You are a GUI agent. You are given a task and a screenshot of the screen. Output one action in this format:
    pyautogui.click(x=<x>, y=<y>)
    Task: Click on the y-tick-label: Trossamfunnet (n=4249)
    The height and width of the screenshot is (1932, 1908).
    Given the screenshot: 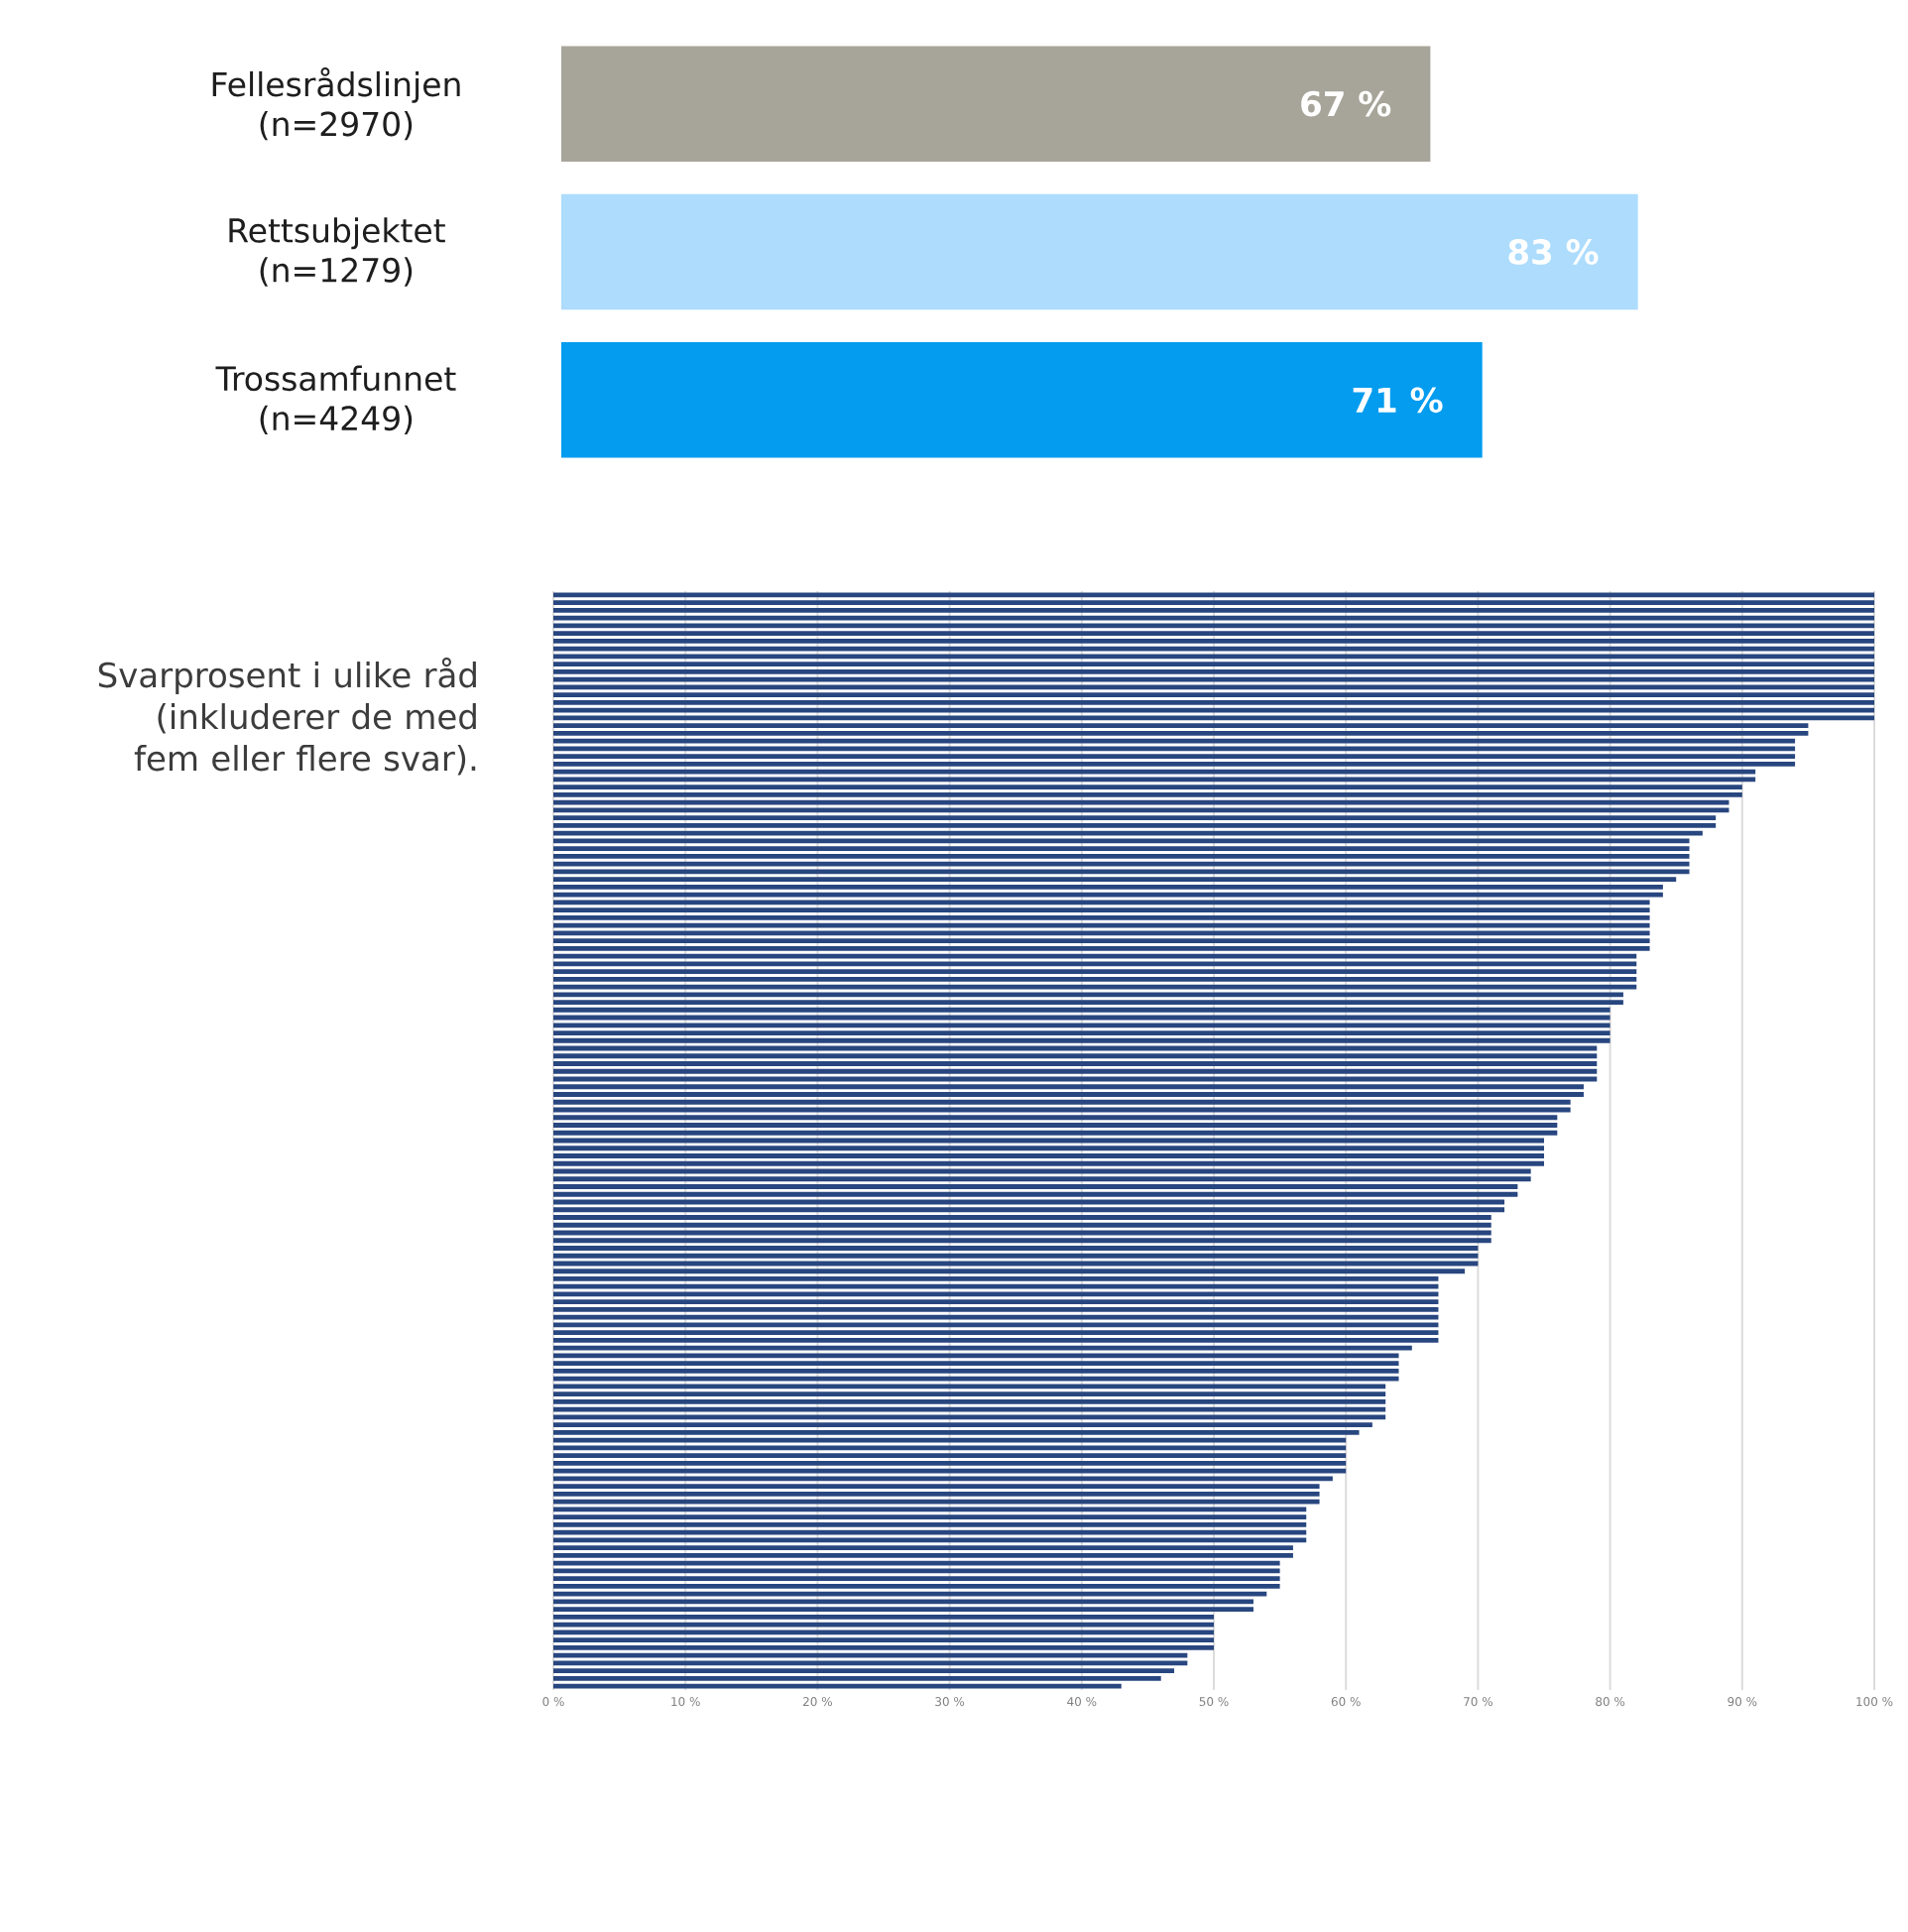 What is the action you would take?
    pyautogui.click(x=335, y=400)
    